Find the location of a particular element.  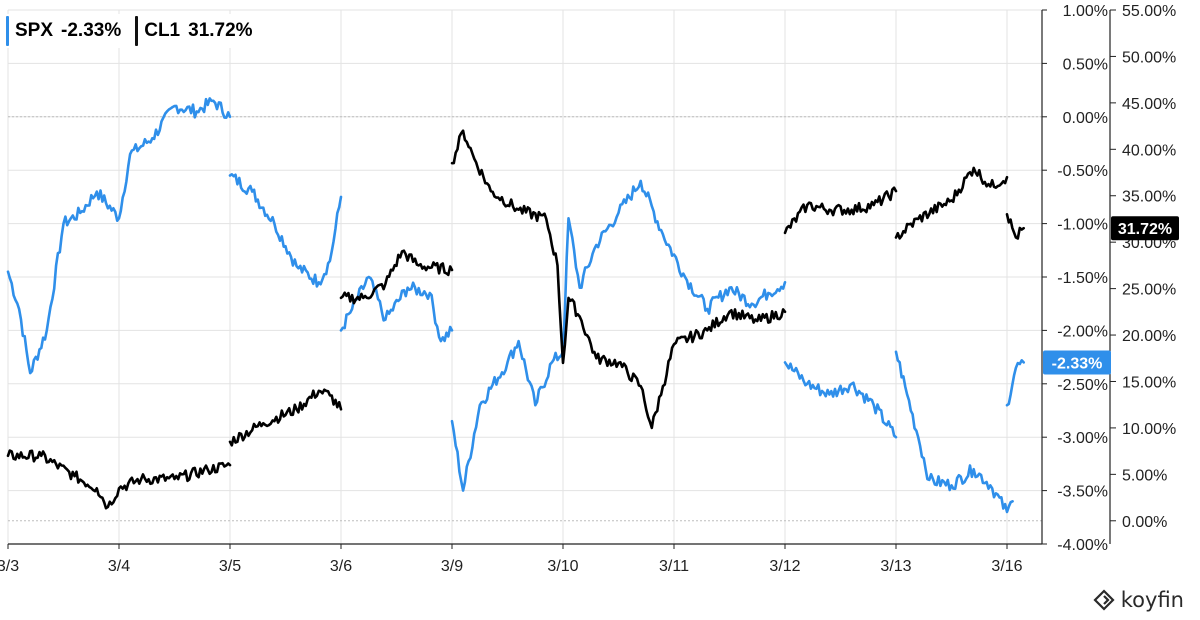

left-tick-label: -2.50% is located at coordinates (1082, 385).